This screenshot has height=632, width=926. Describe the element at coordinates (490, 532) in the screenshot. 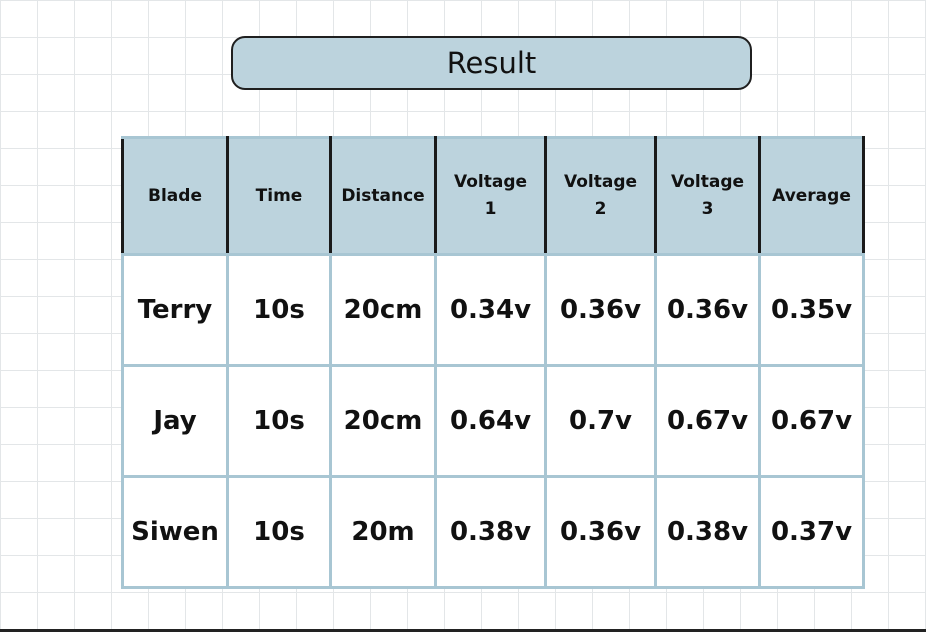

I see `cell-voltage-1: 0.38v` at that location.